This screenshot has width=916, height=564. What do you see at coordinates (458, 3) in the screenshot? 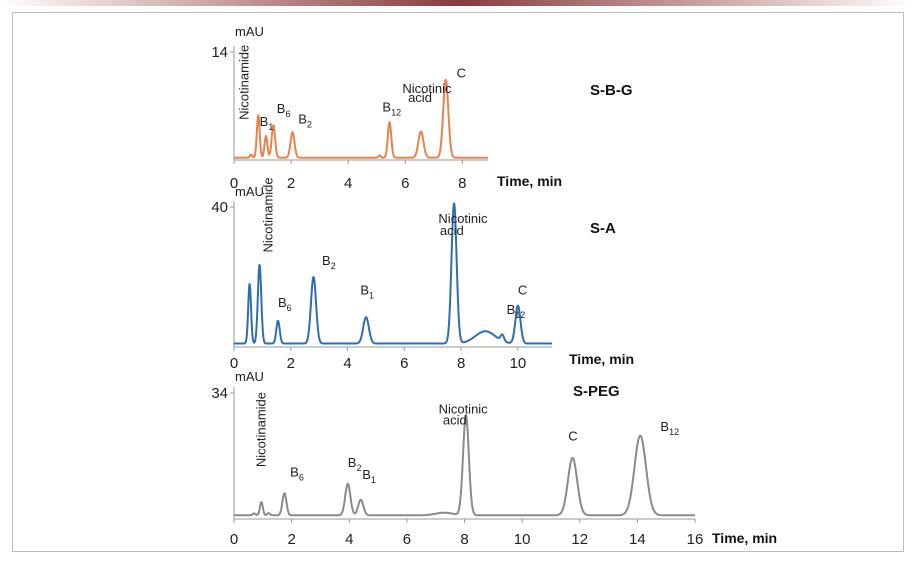
I see `top-accent-bar` at bounding box center [458, 3].